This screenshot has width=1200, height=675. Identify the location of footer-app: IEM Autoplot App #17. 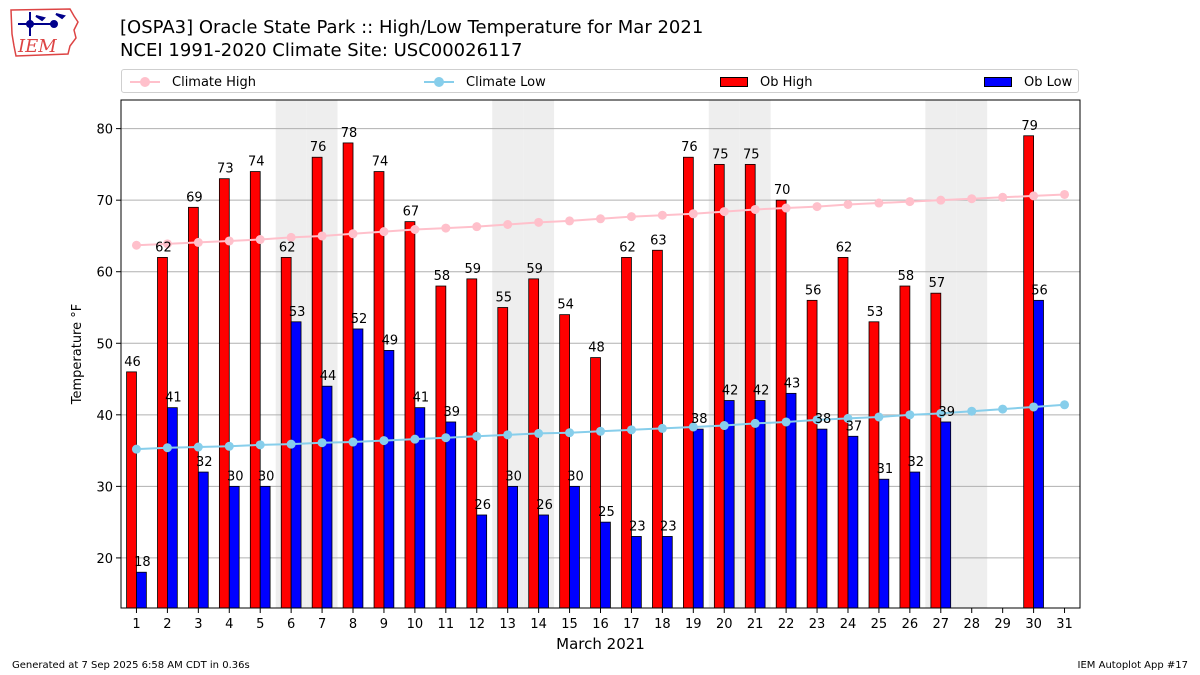
(1132, 665).